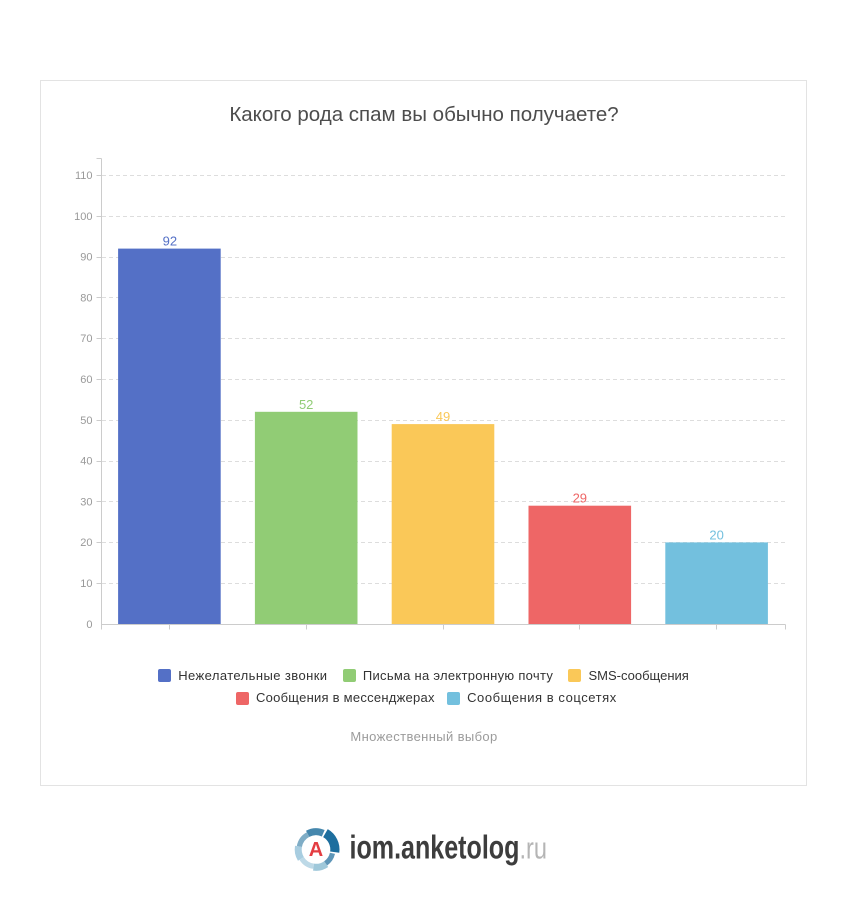 The image size is (848, 910). I want to click on svg-text: 110, so click(84, 176).